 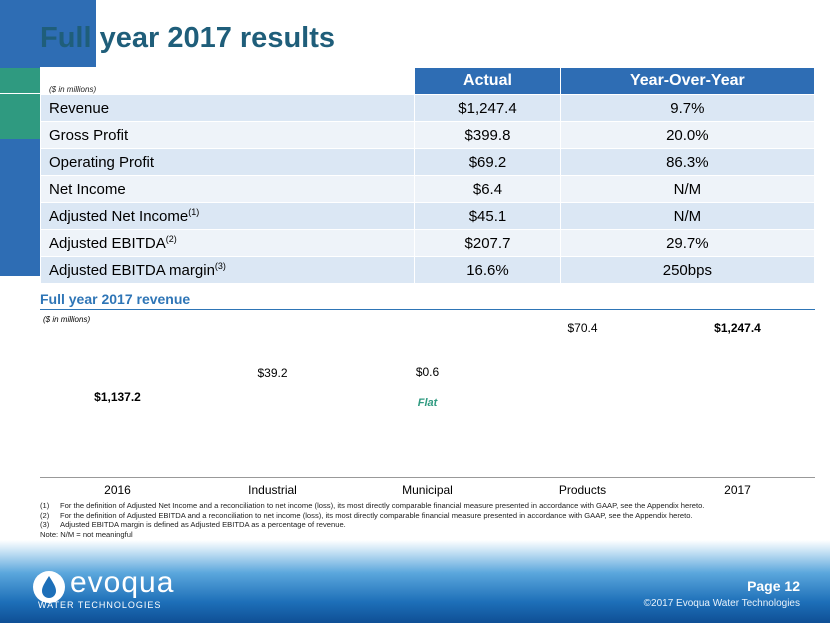 What do you see at coordinates (79, 108) in the screenshot?
I see `row-label-text: Revenue` at bounding box center [79, 108].